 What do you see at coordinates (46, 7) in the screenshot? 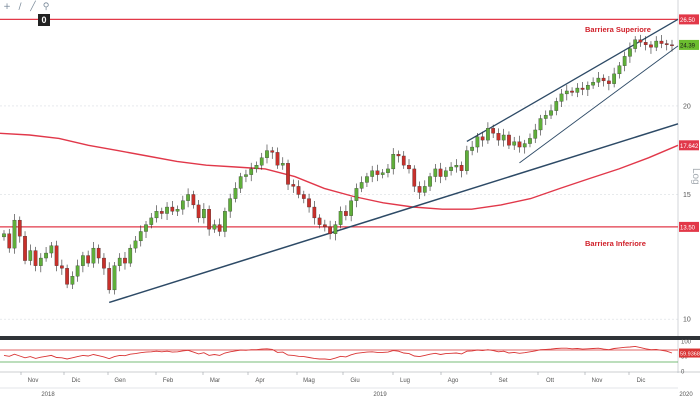
I see `magnify-icon: ⚲` at bounding box center [46, 7].